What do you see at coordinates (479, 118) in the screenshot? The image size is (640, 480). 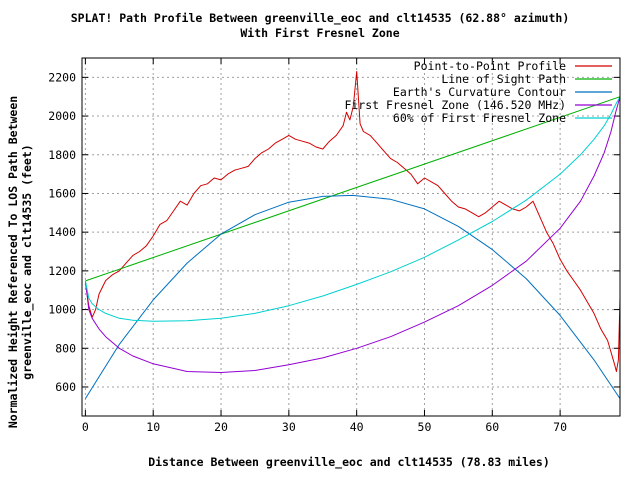 I see `legend-label: 60% of First Fresnel Zone` at bounding box center [479, 118].